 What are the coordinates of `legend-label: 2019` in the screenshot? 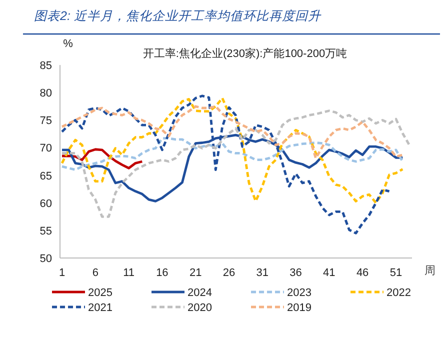 It's located at (299, 308).